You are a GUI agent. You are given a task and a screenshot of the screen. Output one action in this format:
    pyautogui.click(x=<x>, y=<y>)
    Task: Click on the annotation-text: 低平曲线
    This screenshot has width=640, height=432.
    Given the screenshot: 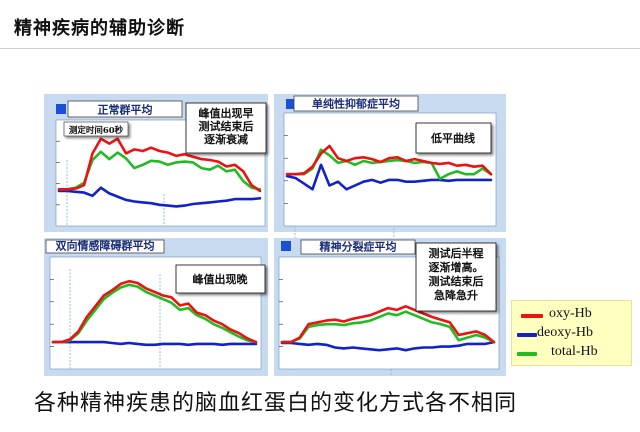 What is the action you would take?
    pyautogui.click(x=452, y=138)
    